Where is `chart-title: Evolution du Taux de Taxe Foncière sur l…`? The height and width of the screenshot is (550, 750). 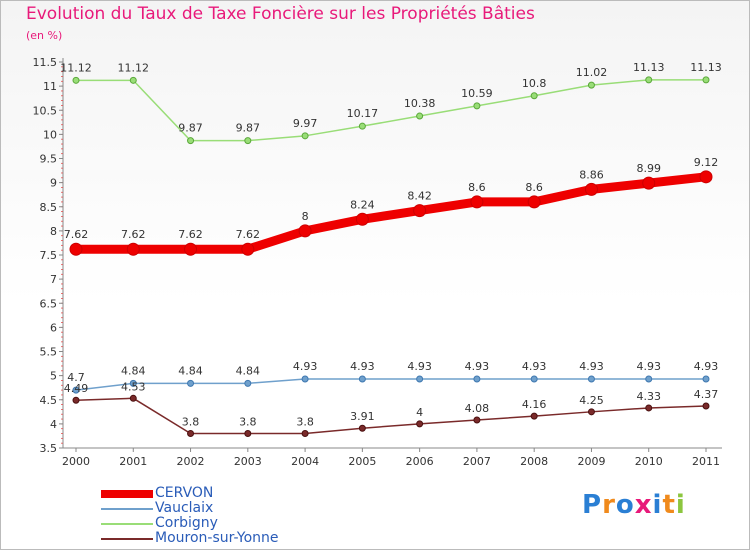 chart-title: Evolution du Taux de Taxe Foncière sur l… is located at coordinates (280, 14).